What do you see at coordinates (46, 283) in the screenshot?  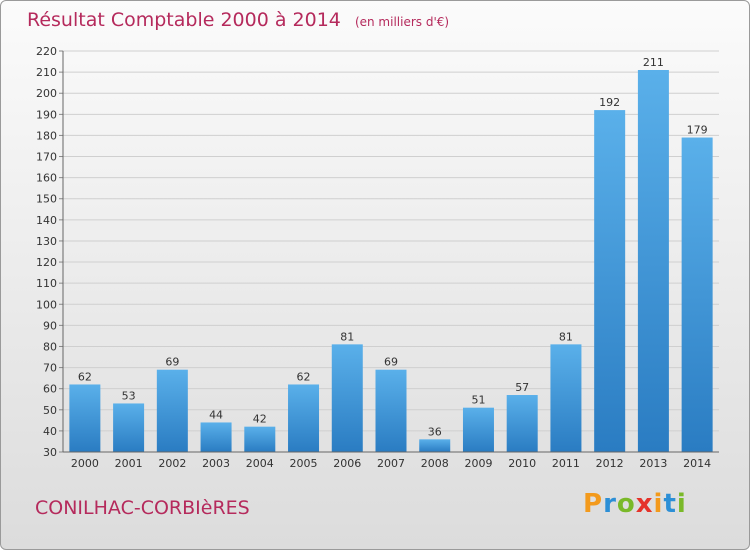 I see `y-tick-label: 110` at bounding box center [46, 283].